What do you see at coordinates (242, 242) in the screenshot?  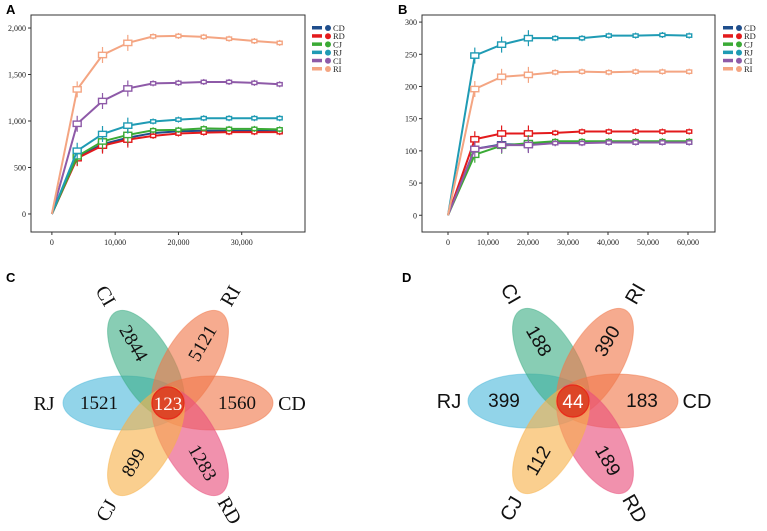 I see `x-tick-label: 30,000` at bounding box center [242, 242].